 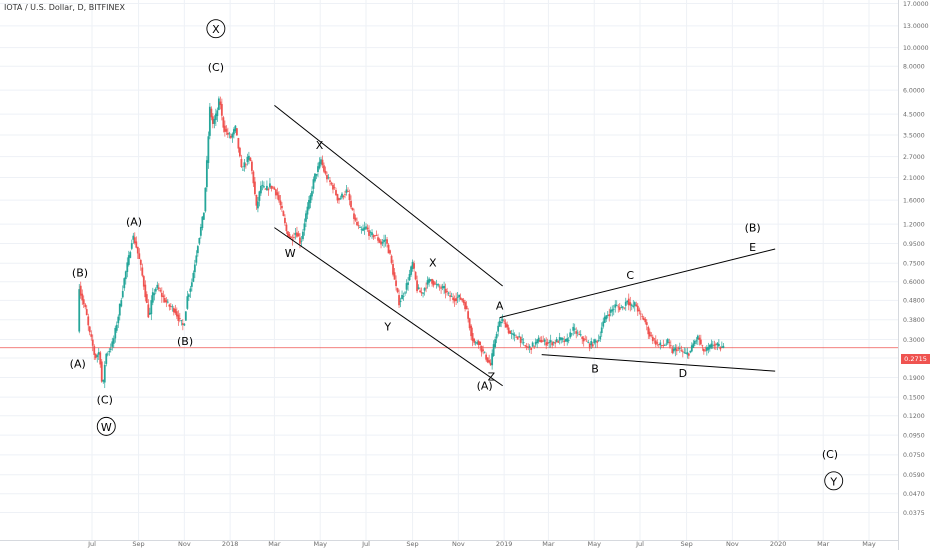 What do you see at coordinates (914, 416) in the screenshot?
I see `y-tick-label: 0.1200` at bounding box center [914, 416].